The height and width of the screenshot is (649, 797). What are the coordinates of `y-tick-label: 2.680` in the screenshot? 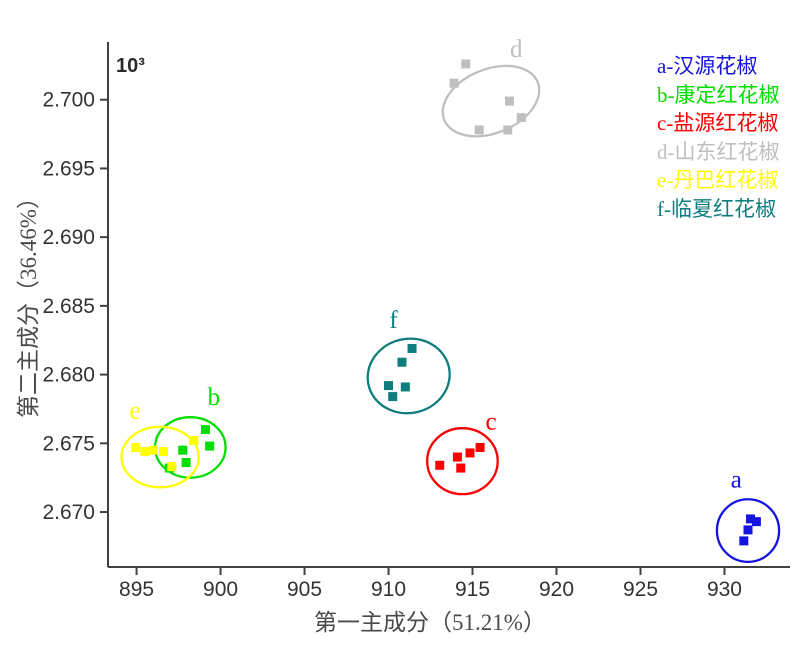 It's located at (68, 375).